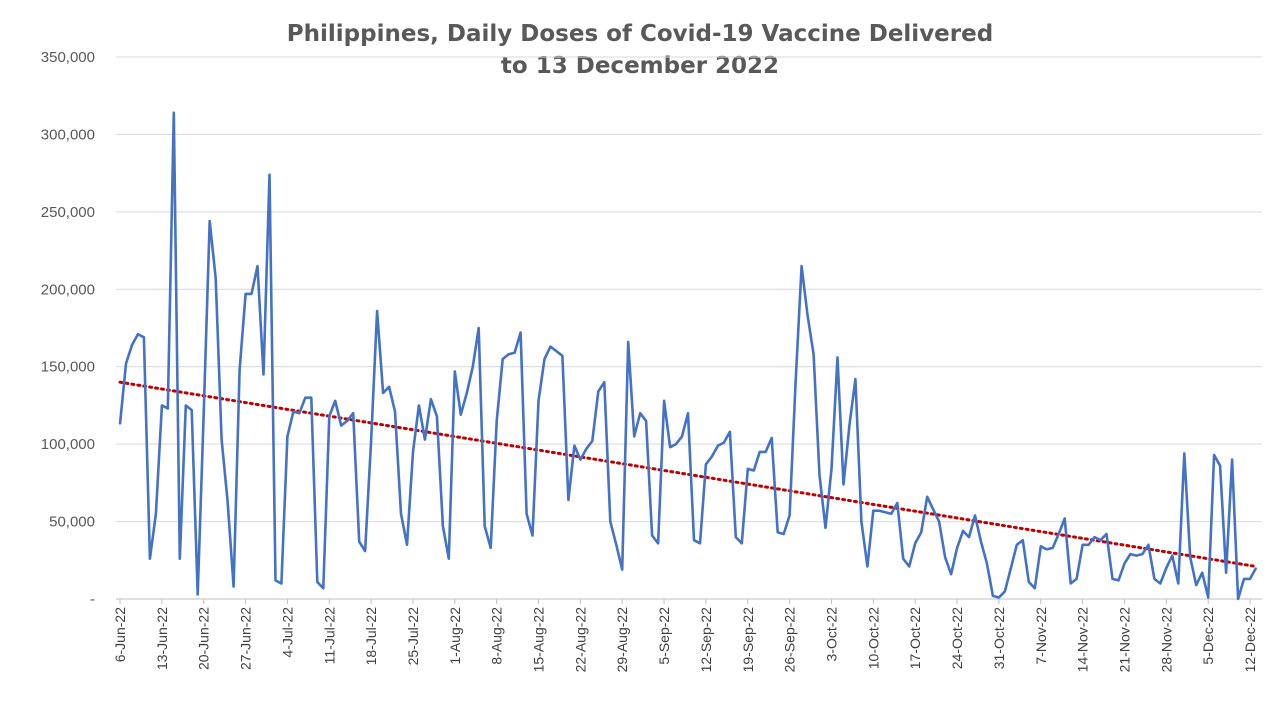 The width and height of the screenshot is (1280, 720). I want to click on x-tick-label: 28-Nov-22, so click(1166, 640).